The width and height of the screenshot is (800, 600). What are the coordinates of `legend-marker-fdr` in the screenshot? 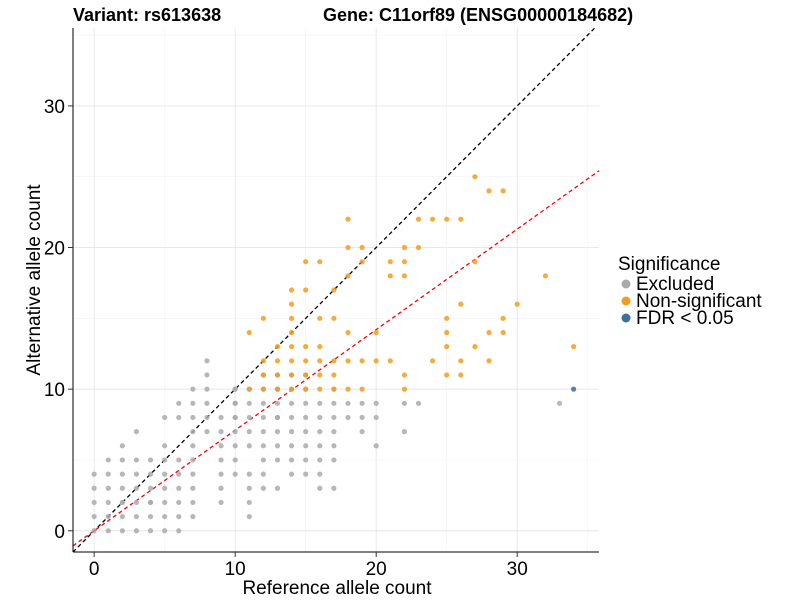 It's located at (626, 318).